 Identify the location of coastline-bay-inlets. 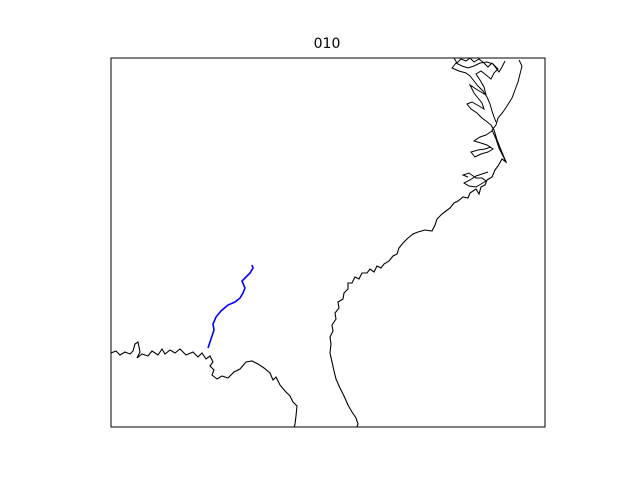
(482, 144).